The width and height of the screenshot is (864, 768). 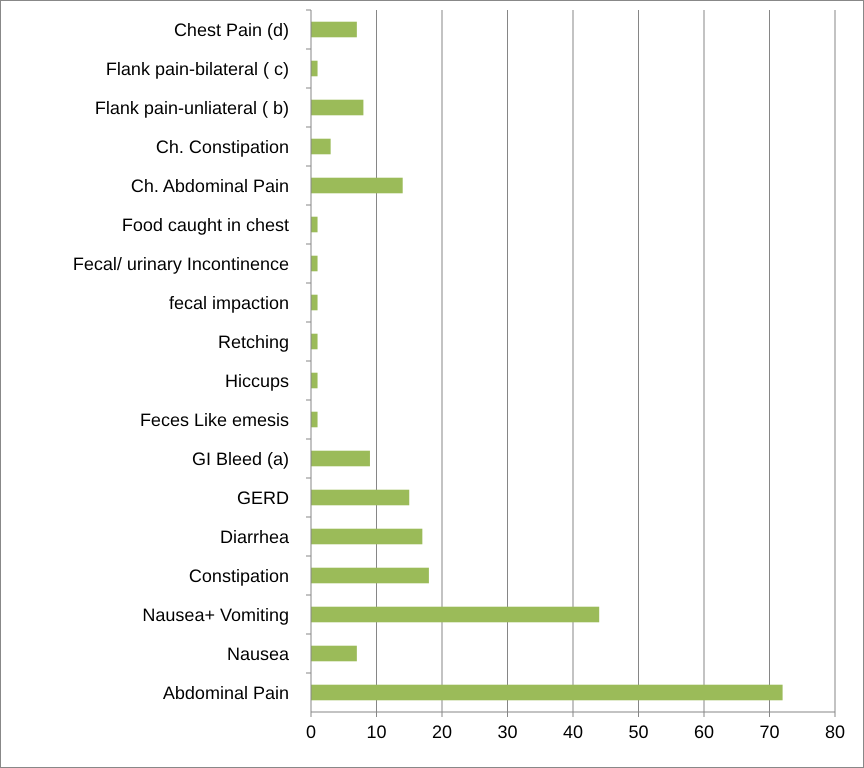 I want to click on x-tick-label: 30, so click(x=507, y=732).